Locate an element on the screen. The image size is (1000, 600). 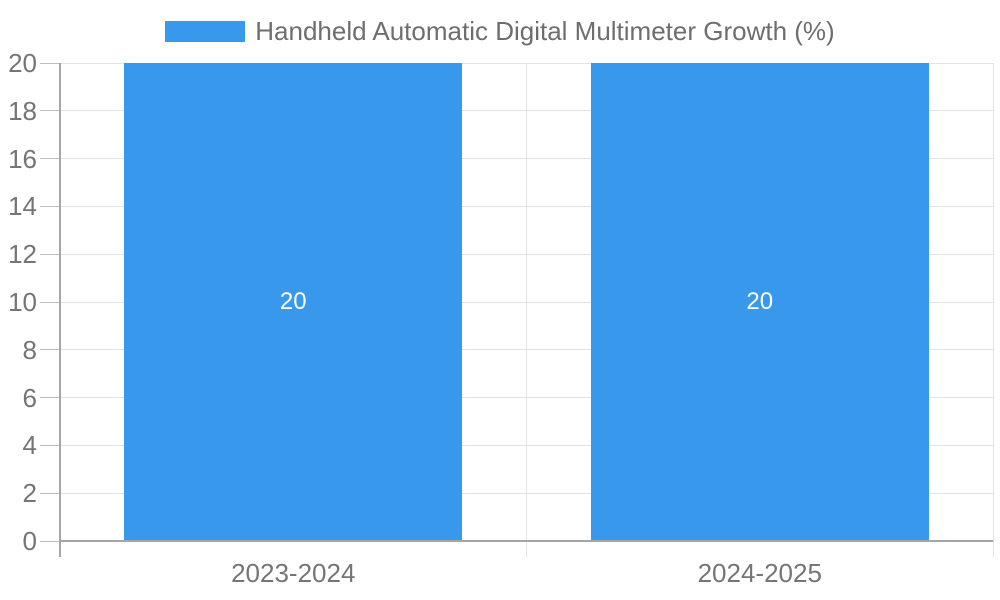
y-tick-label: 18 is located at coordinates (22, 110).